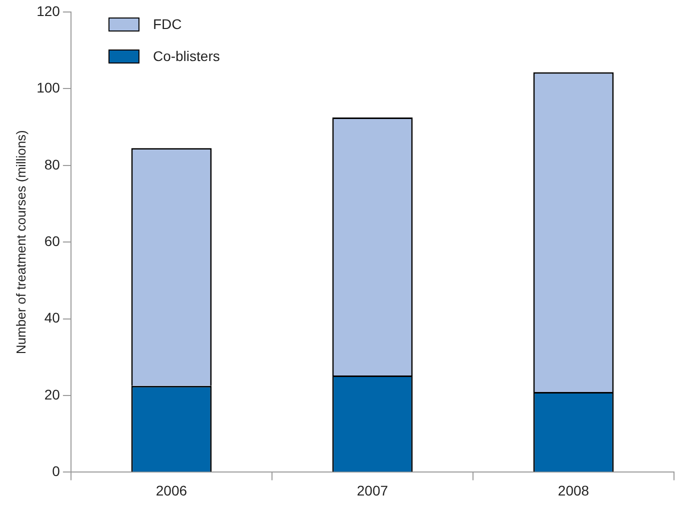 The width and height of the screenshot is (694, 507). What do you see at coordinates (56, 471) in the screenshot?
I see `y-tick-label: 0` at bounding box center [56, 471].